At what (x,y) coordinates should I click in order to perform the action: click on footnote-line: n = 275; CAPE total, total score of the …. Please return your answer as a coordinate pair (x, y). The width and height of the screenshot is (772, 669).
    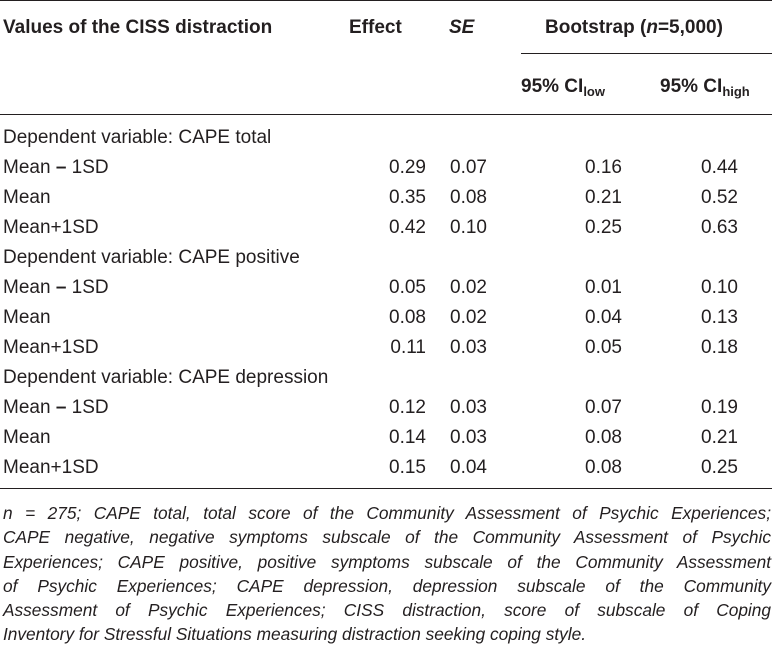
    Looking at the image, I should click on (387, 513).